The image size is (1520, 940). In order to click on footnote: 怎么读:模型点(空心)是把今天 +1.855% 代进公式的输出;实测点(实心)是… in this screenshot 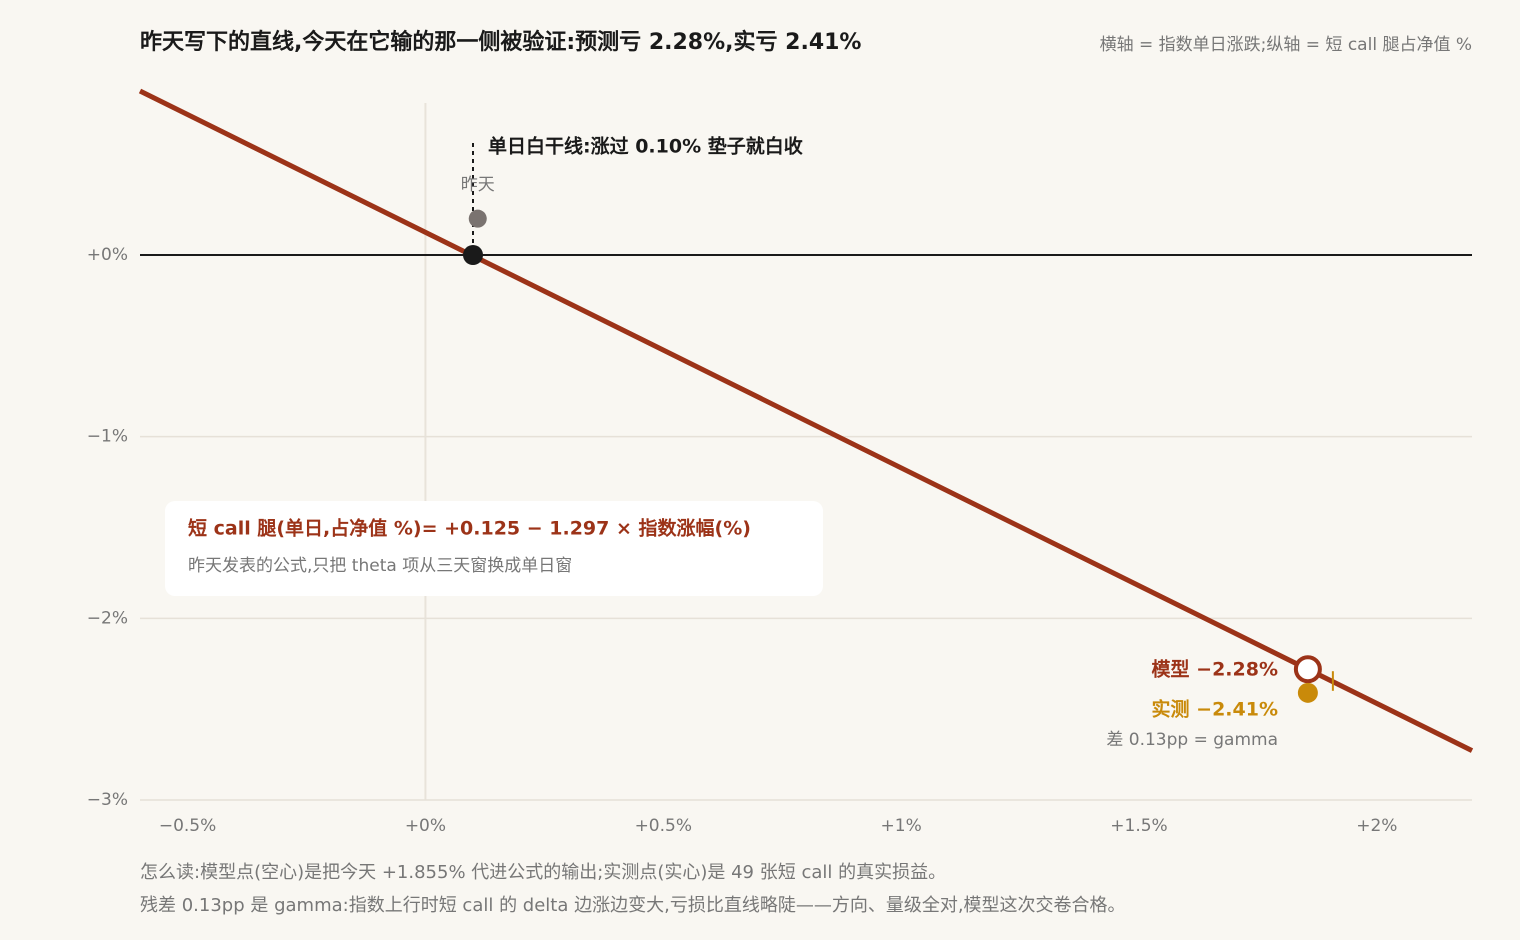, I will do `click(543, 872)`.